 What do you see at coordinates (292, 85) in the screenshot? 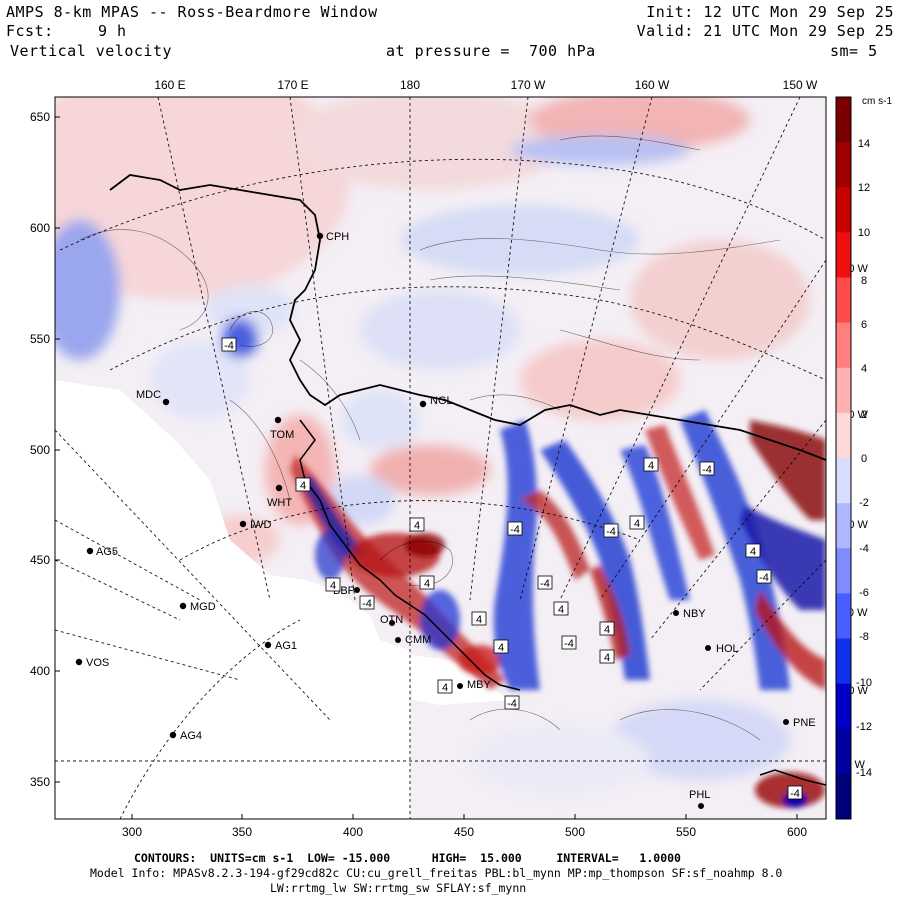
I see `longitude-label: 170 E` at bounding box center [292, 85].